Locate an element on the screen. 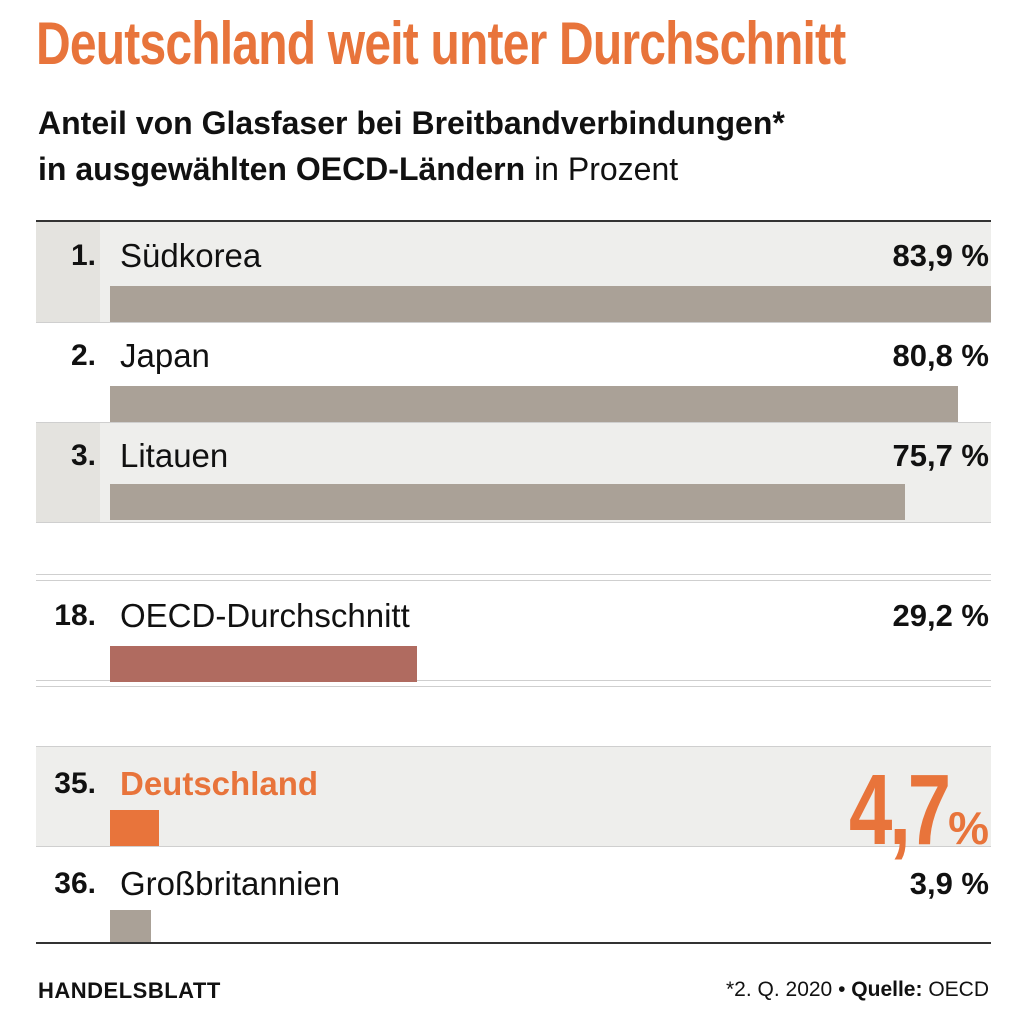 The image size is (1027, 1030). bottom-rule is located at coordinates (513, 943).